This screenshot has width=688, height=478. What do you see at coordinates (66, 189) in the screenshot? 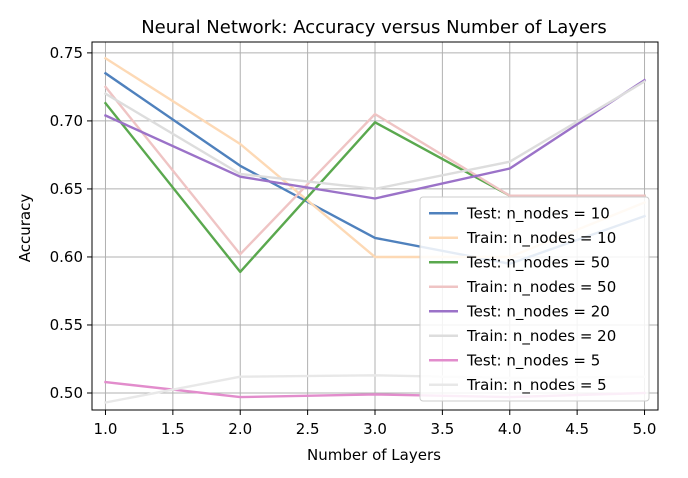
I see `y-tick-label: 0.65` at bounding box center [66, 189].